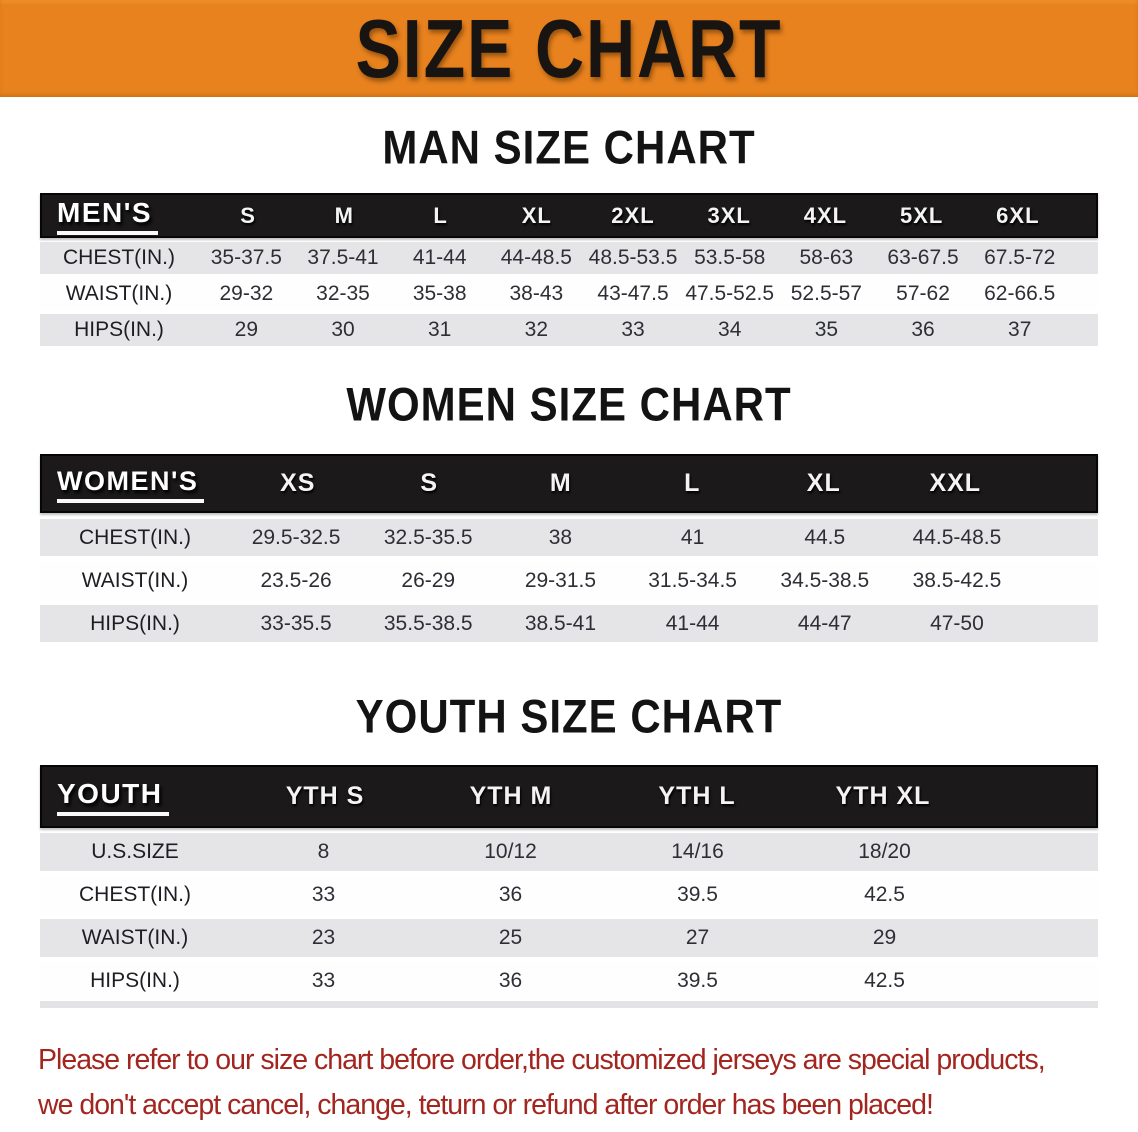  What do you see at coordinates (569, 981) in the screenshot?
I see `table-row: HIPS(IN.) 33 36 39.5 42.5` at bounding box center [569, 981].